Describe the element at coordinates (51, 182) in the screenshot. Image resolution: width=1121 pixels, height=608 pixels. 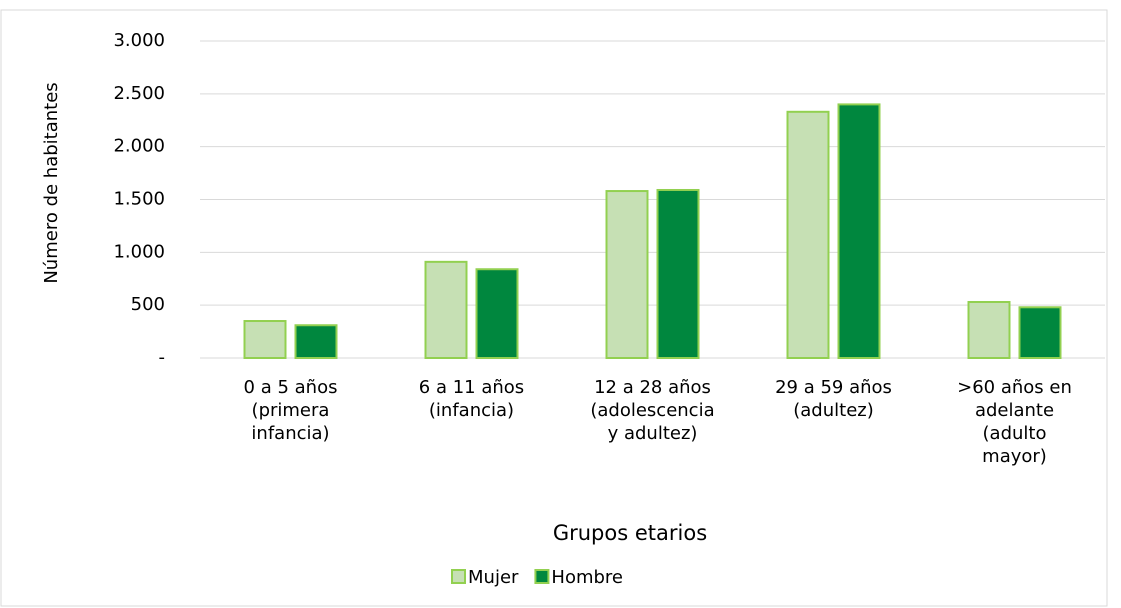
I see `y-axis-title: Número de habitantes` at that location.